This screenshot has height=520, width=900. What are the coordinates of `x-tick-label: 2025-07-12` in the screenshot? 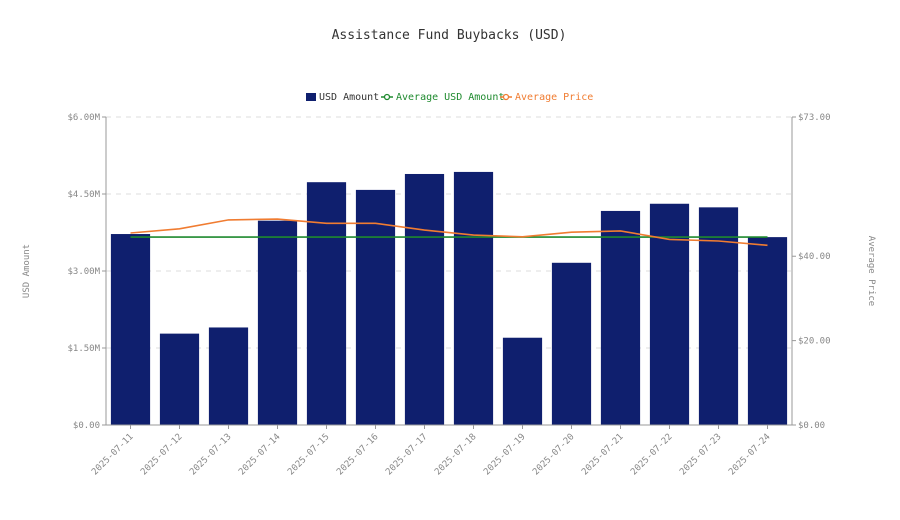 It's located at (161, 454).